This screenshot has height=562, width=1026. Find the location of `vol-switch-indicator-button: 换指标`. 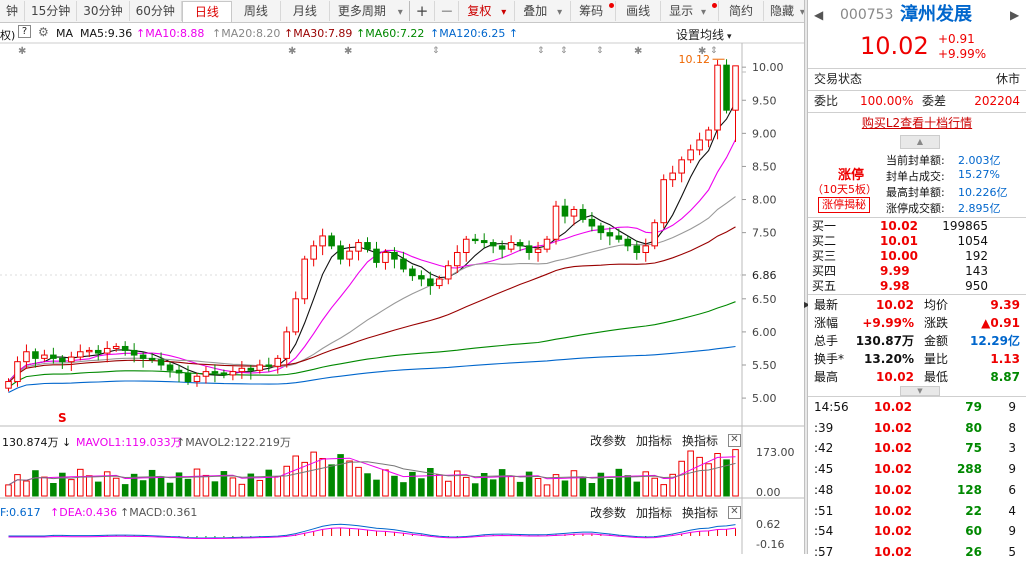

vol-switch-indicator-button: 换指标 is located at coordinates (700, 441).